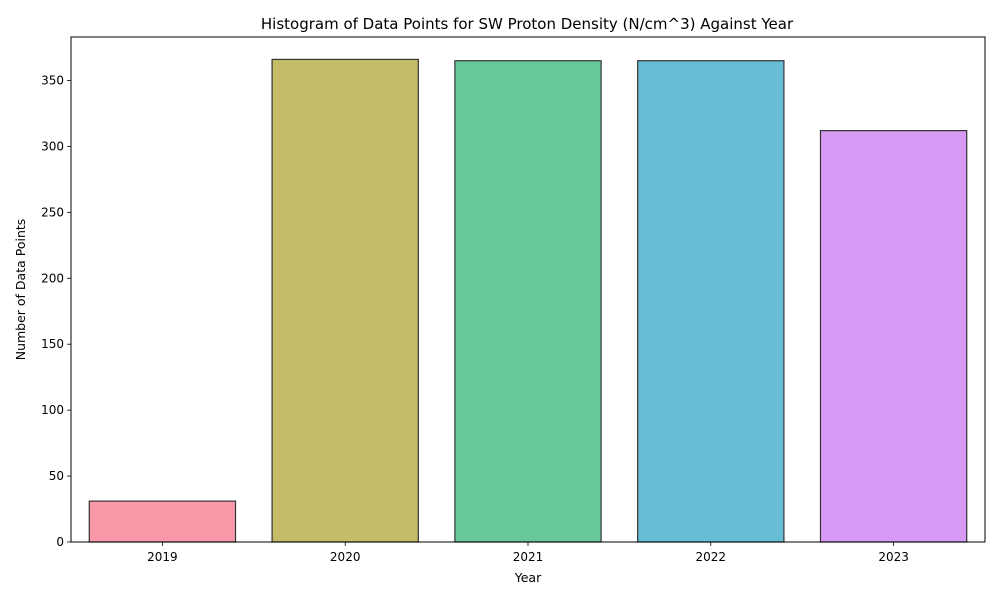  I want to click on y-tick-label: 100, so click(52, 410).